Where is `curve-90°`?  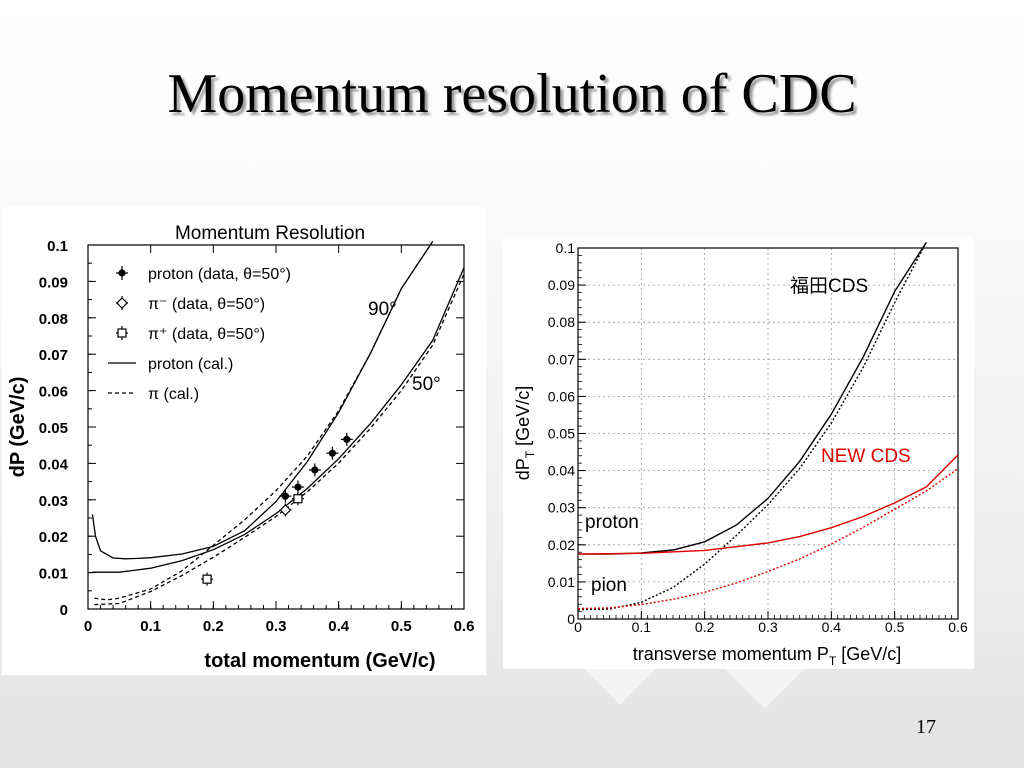 curve-90° is located at coordinates (262, 400).